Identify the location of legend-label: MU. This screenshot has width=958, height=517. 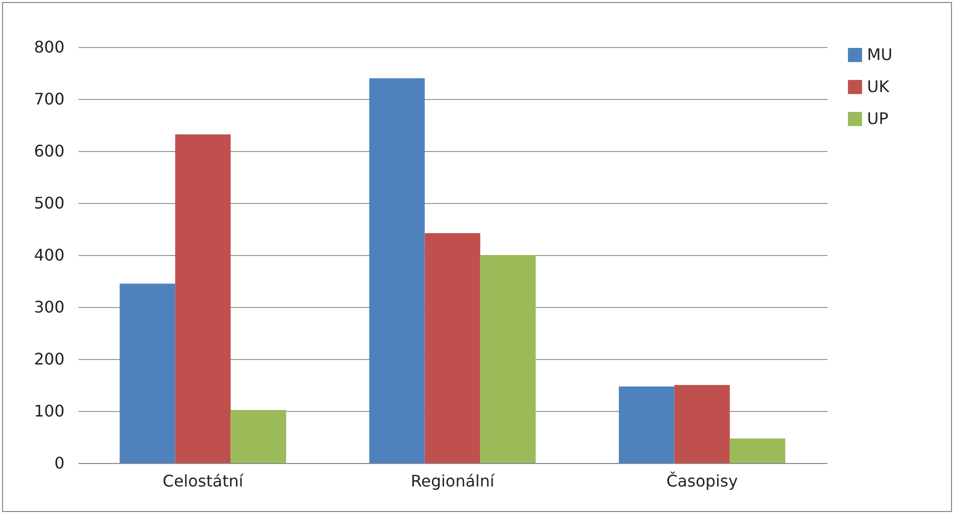
(880, 54).